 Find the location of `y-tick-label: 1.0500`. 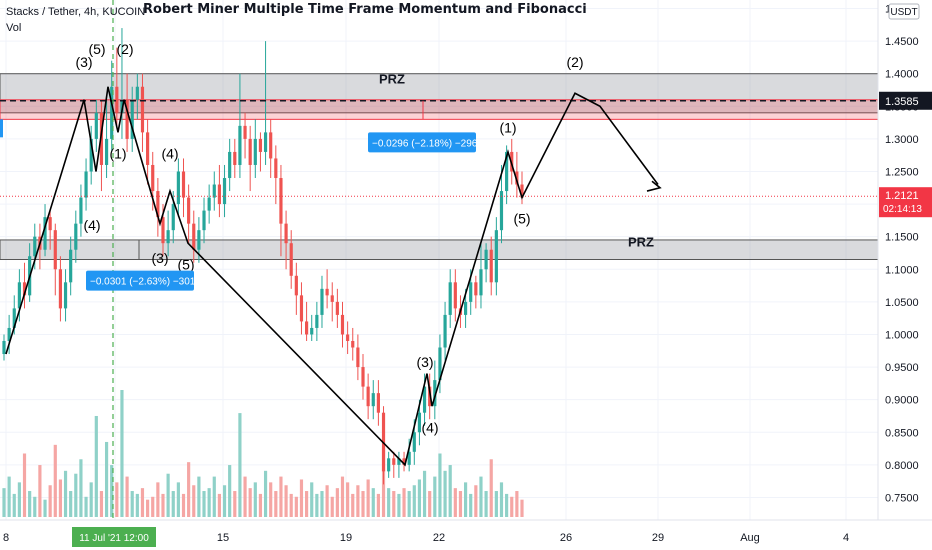

y-tick-label: 1.0500 is located at coordinates (902, 303).